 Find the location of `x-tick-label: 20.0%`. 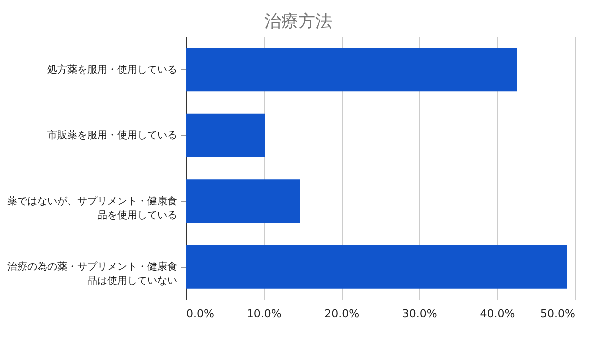

x-tick-label: 20.0% is located at coordinates (342, 314).